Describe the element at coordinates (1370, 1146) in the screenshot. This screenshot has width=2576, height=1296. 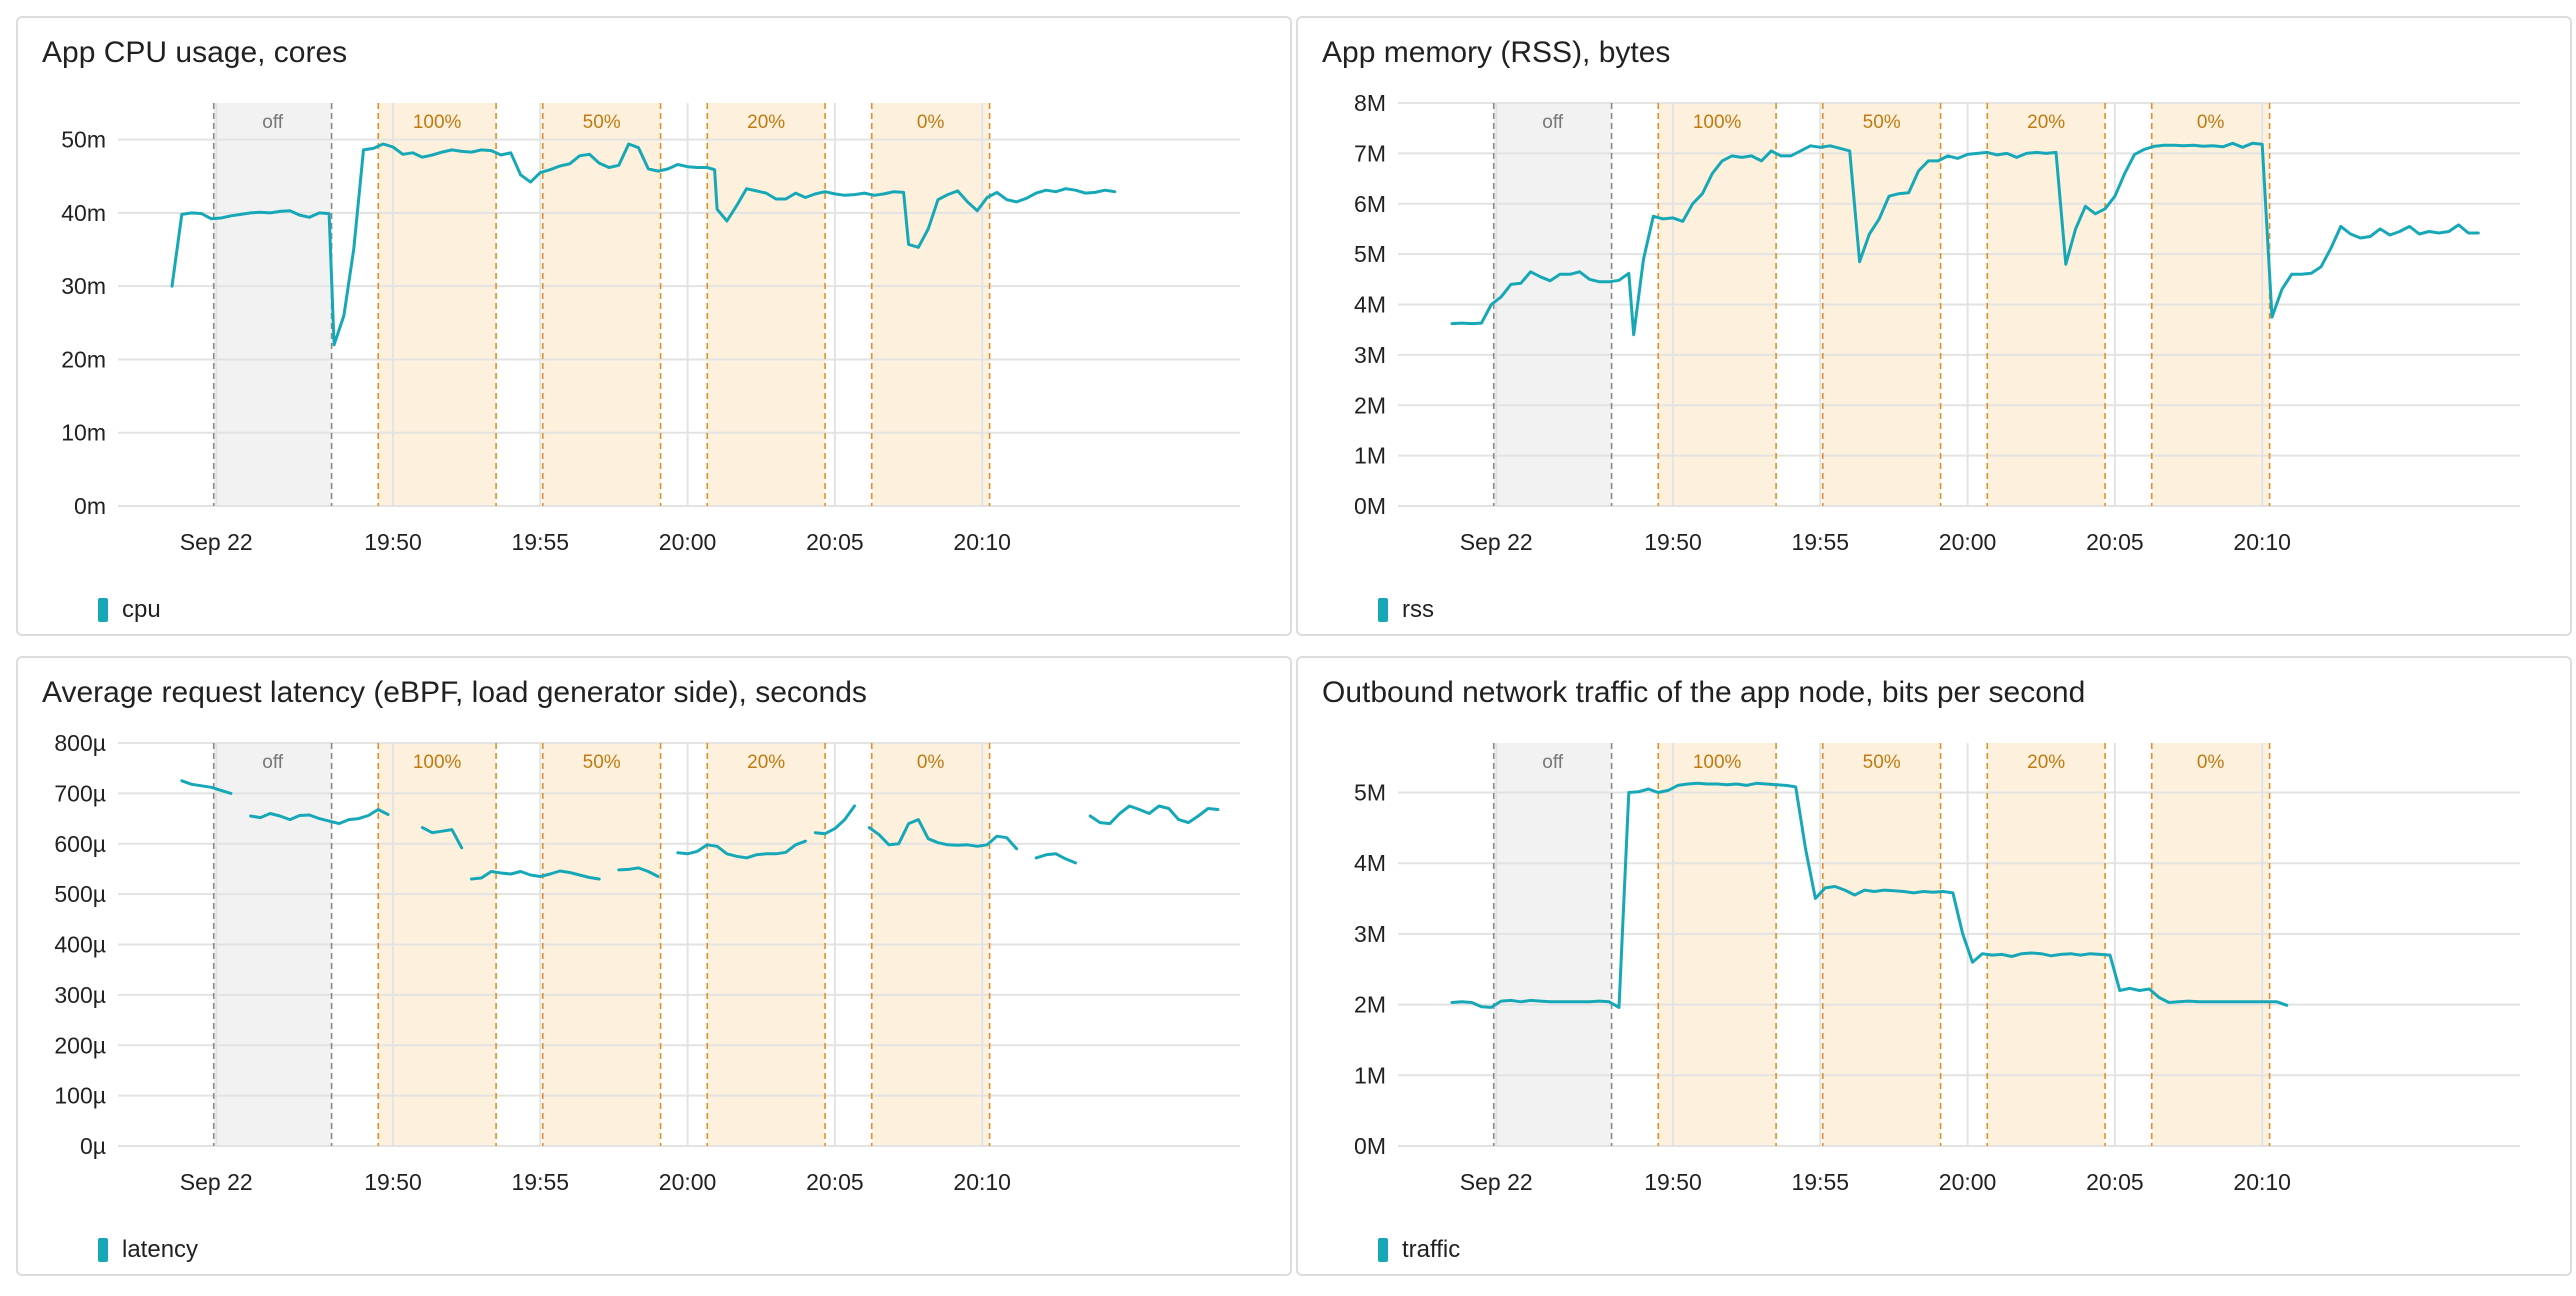
I see `y-tick-label: 0M` at that location.